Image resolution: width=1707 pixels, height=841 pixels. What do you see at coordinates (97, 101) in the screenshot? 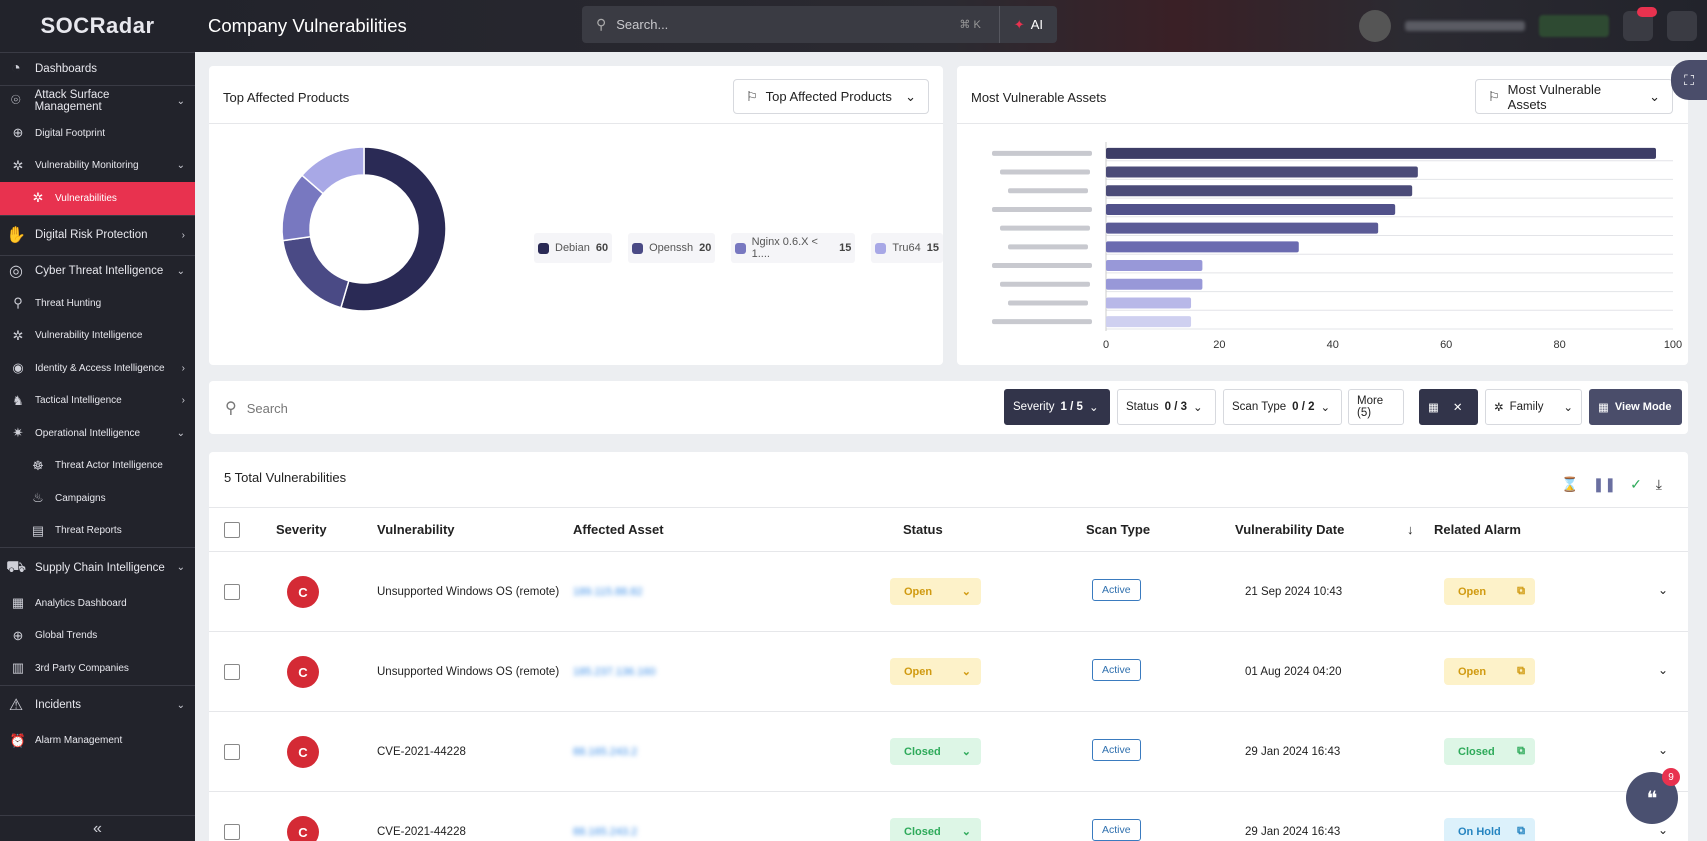
I see `sidebar-item-attack-surface: ⌾ Attack Surface Management ⌄` at bounding box center [97, 101].